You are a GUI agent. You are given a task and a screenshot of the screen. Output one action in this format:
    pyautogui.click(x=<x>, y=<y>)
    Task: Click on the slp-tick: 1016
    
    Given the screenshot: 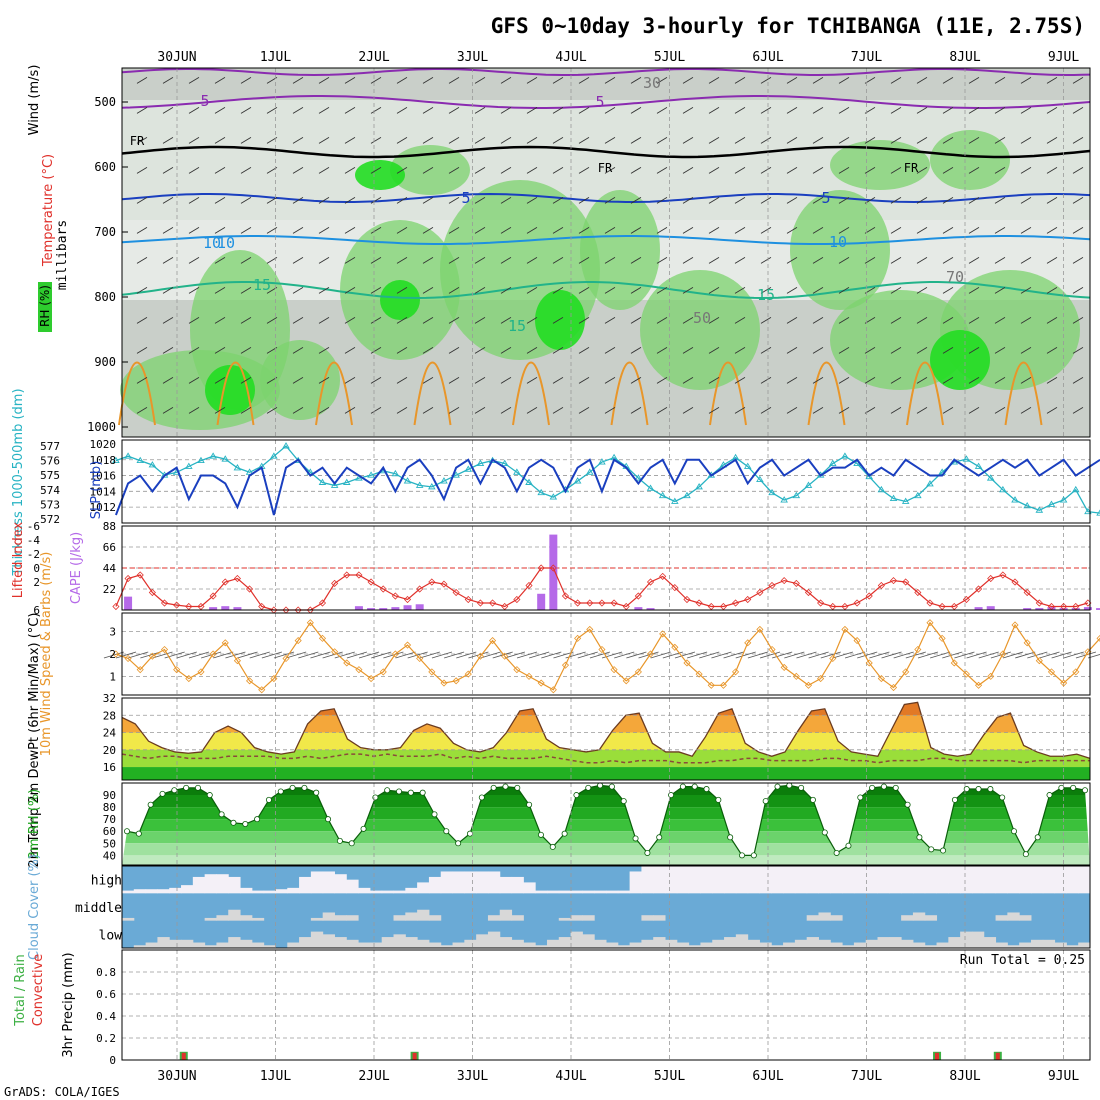 What is the action you would take?
    pyautogui.click(x=103, y=476)
    